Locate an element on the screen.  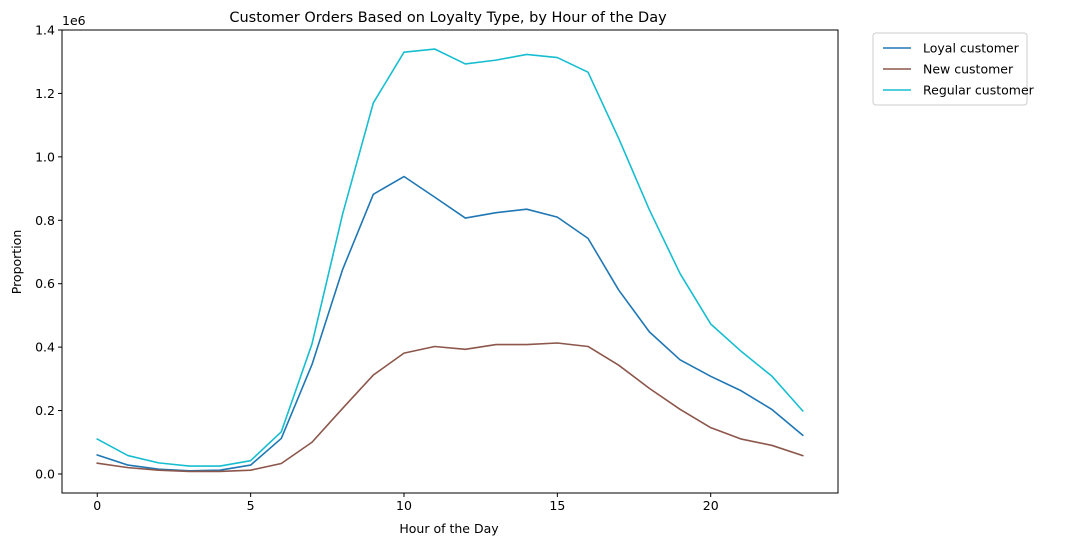
x-tick-label: 10 is located at coordinates (404, 505).